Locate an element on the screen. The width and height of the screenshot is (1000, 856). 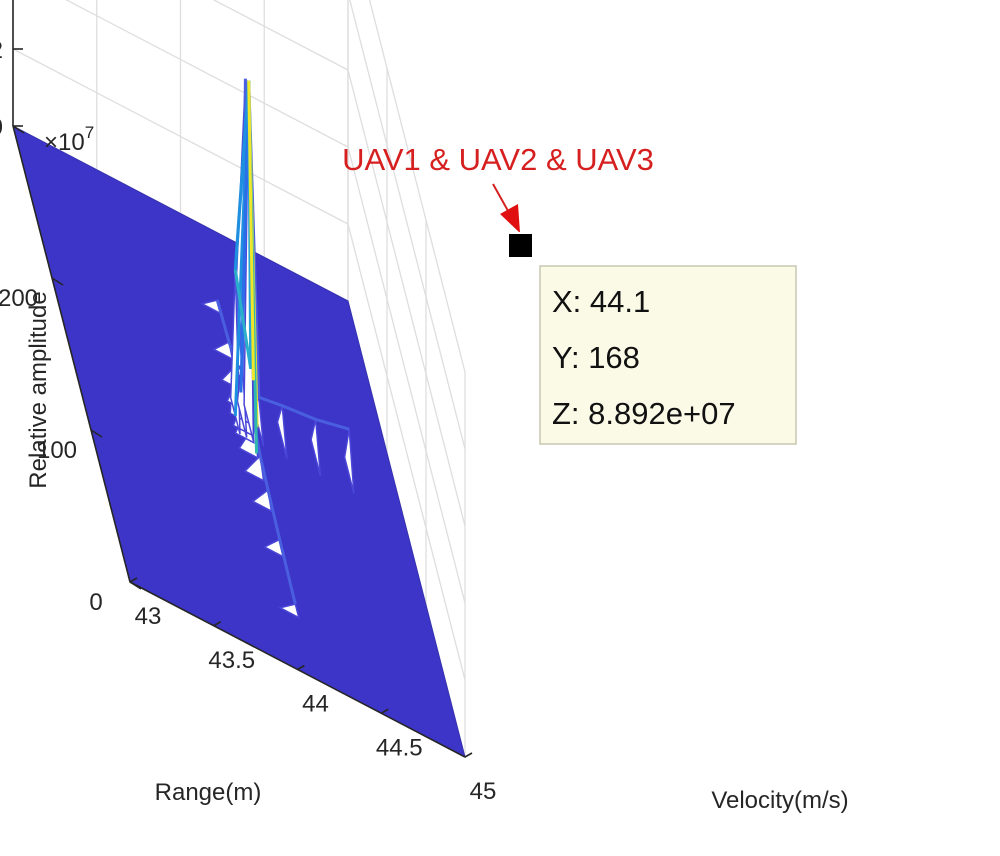
datatip-box is located at coordinates (668, 355).